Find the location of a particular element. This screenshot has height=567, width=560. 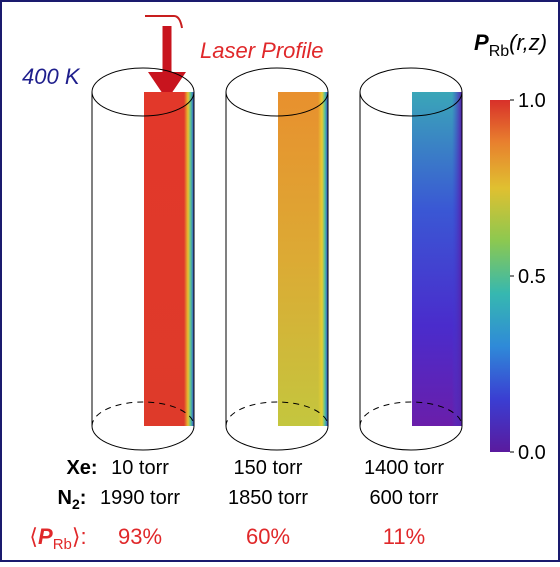

laser-profile-shape is located at coordinates (164, 22).